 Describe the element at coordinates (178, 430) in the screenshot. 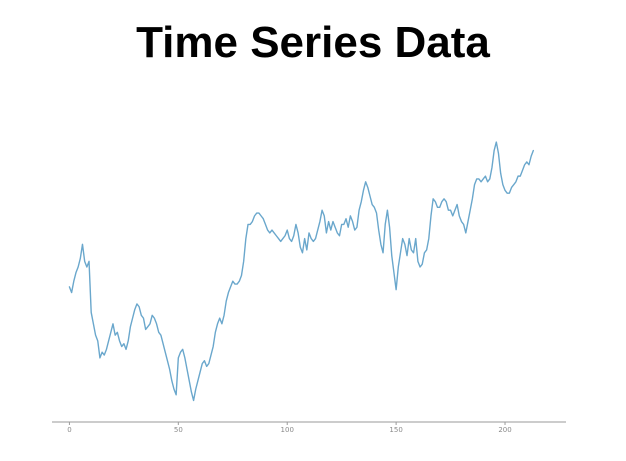

I see `x-tick-label: 50` at that location.